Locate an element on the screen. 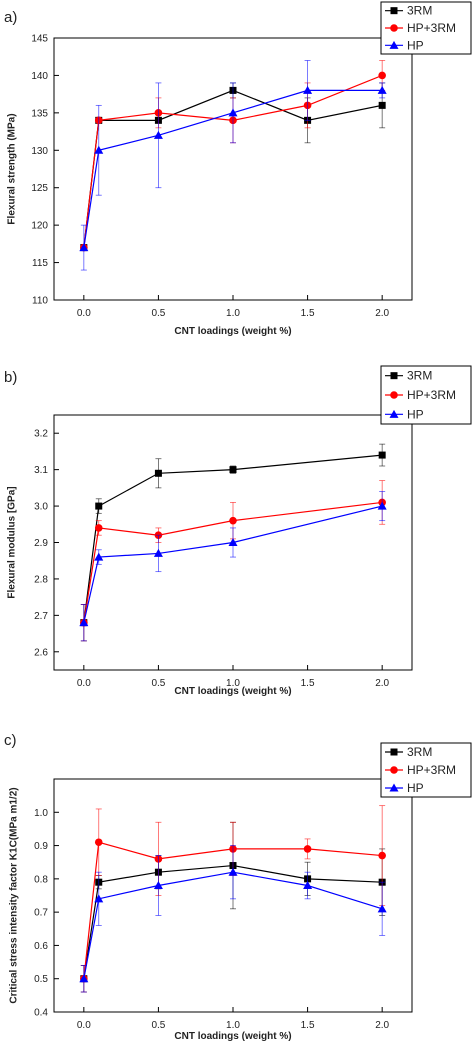  y-tick-label: 2.9 is located at coordinates (41, 543).